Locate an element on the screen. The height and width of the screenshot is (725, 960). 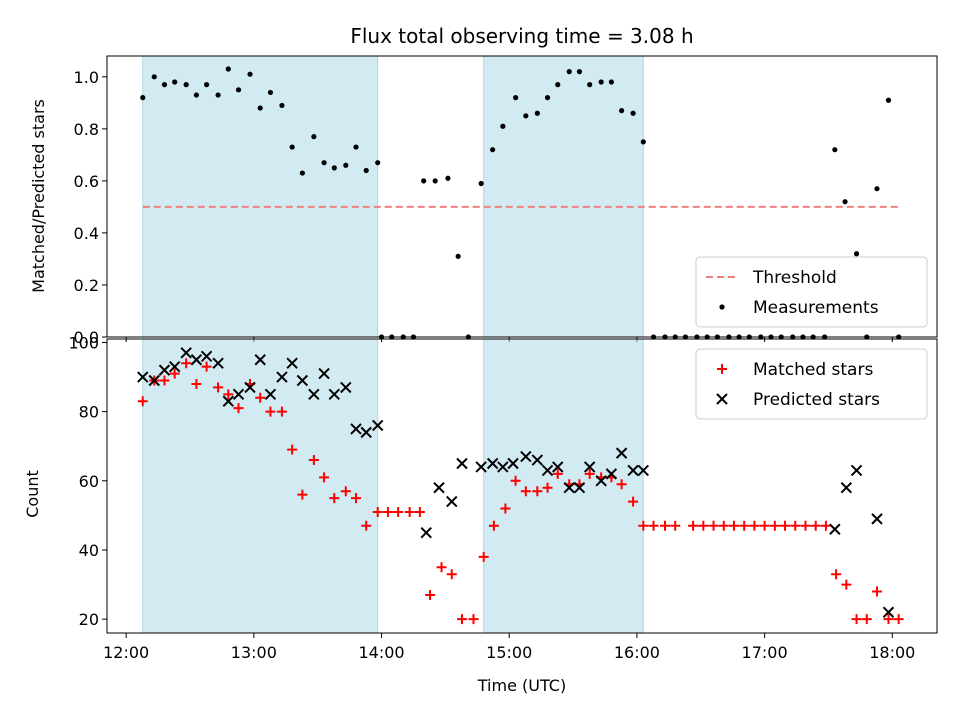
top-y-tick-label-0: 0.0 is located at coordinates (86, 337).